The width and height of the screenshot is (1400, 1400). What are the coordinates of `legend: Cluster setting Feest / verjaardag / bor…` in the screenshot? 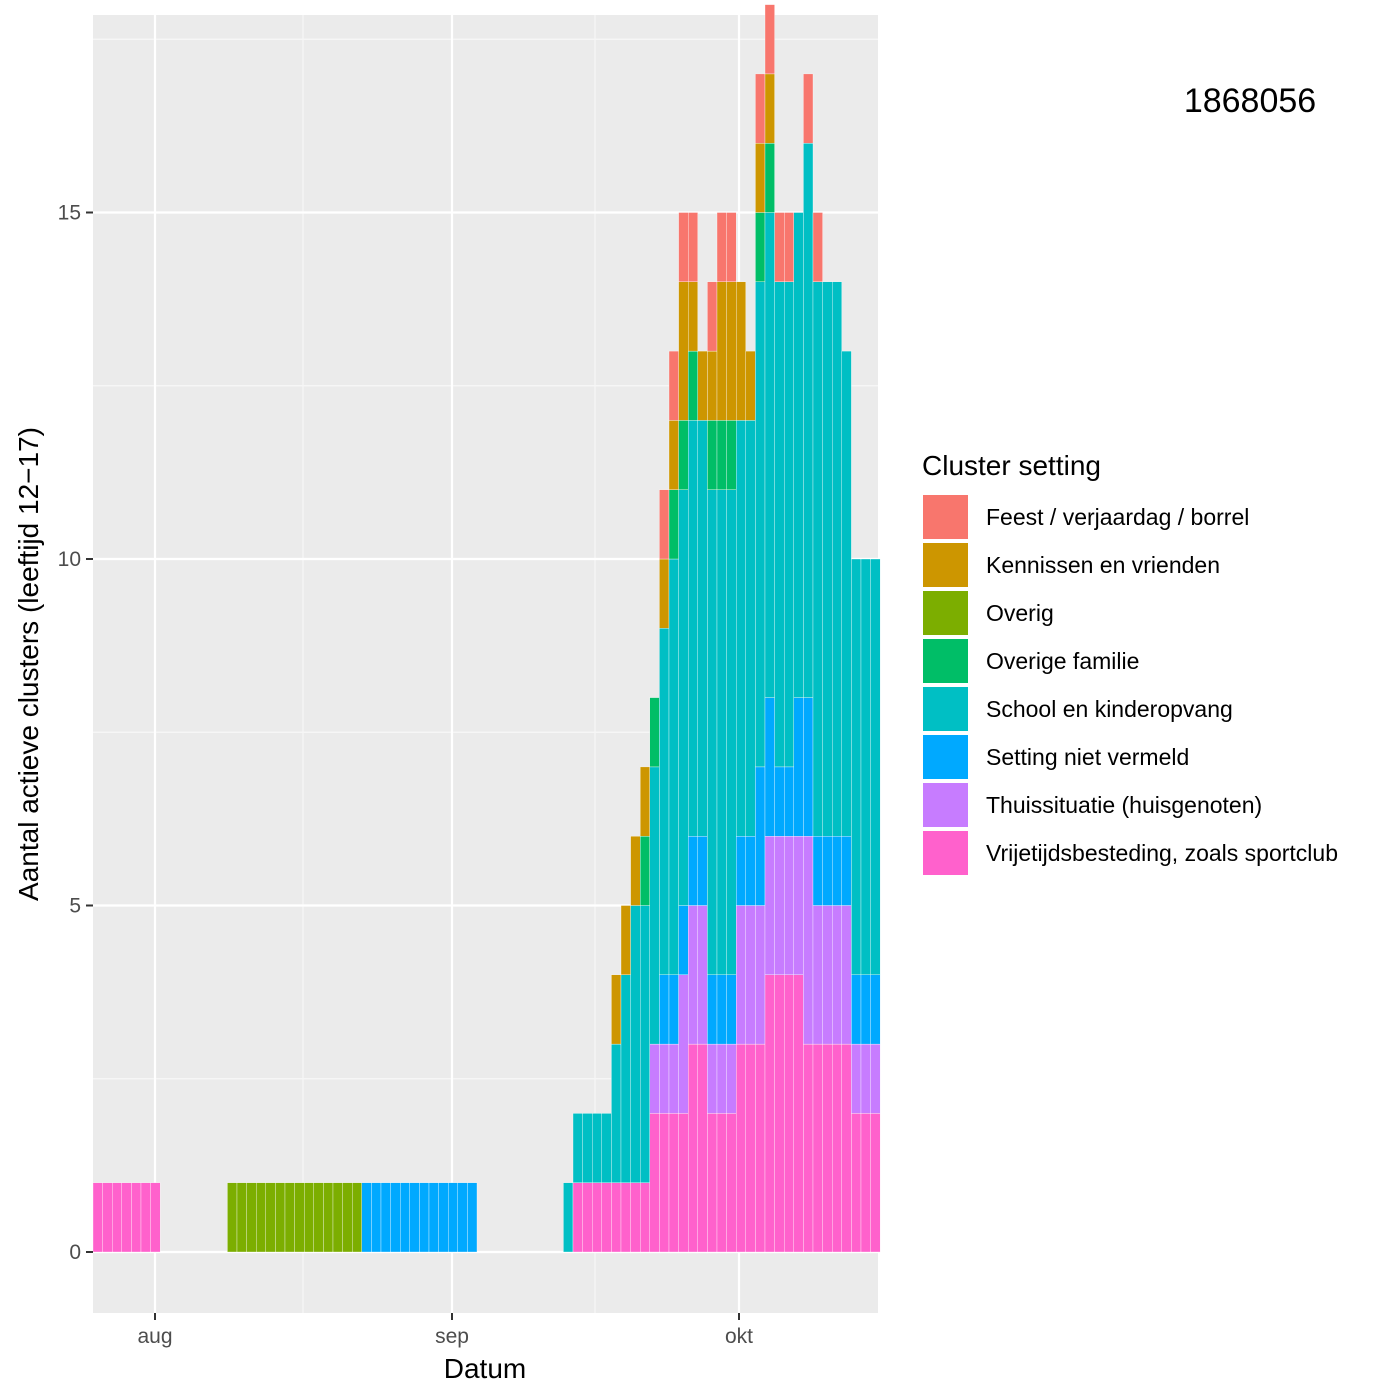 It's located at (1130, 662).